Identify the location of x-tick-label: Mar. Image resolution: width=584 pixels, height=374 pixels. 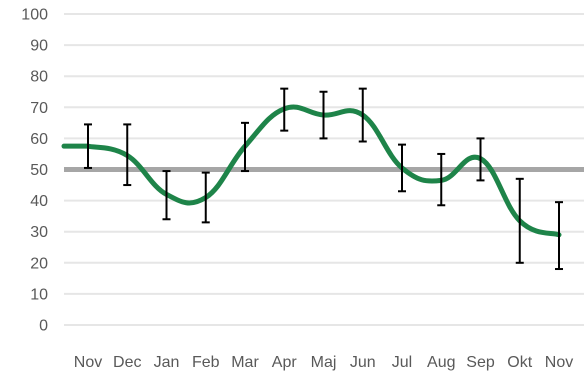
(245, 362).